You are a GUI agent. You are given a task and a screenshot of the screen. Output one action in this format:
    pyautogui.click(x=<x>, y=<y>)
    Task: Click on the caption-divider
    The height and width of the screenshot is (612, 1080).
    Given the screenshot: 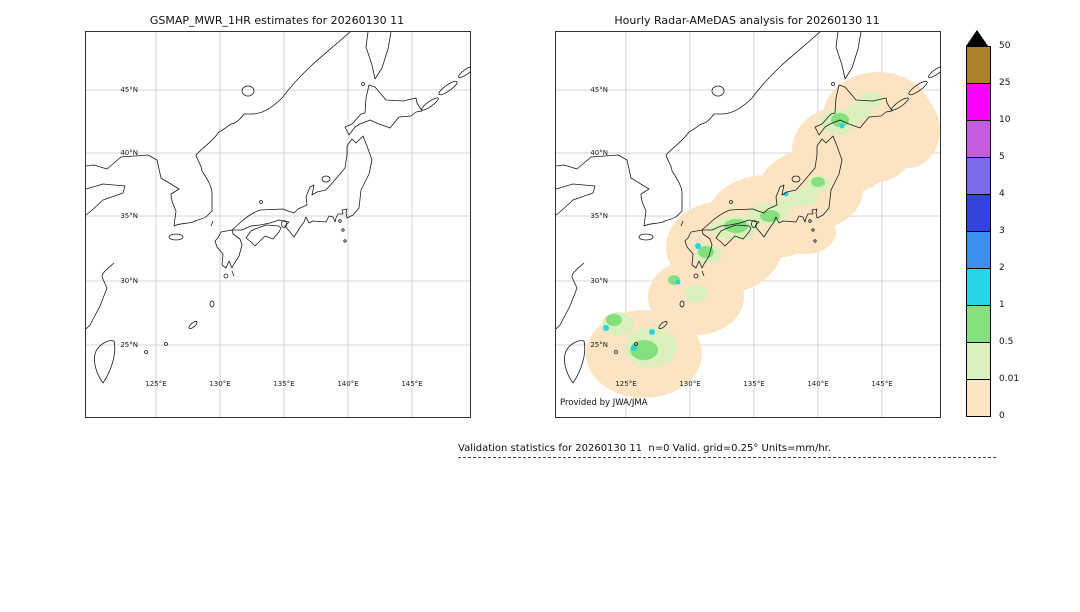 What is the action you would take?
    pyautogui.click(x=727, y=457)
    